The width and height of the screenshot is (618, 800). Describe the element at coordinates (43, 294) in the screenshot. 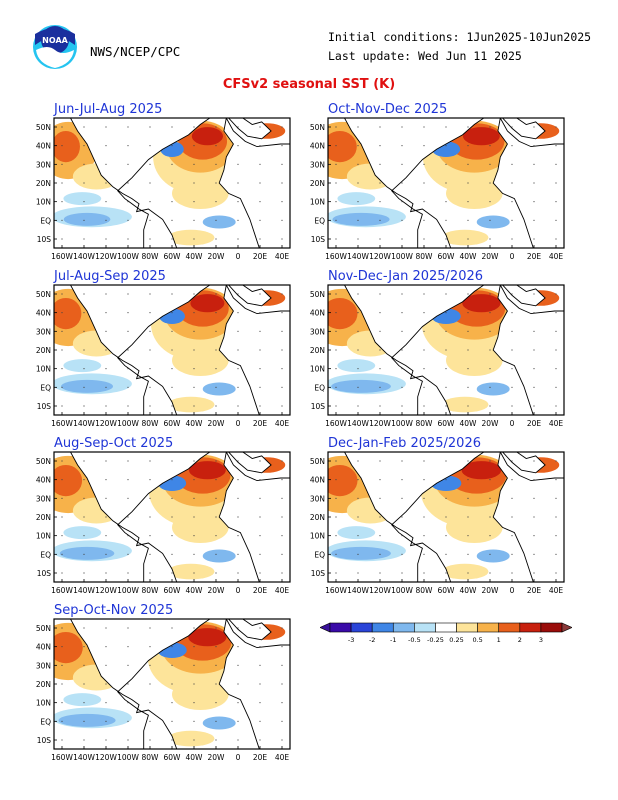

I see `lat-tick-label: 50N` at that location.